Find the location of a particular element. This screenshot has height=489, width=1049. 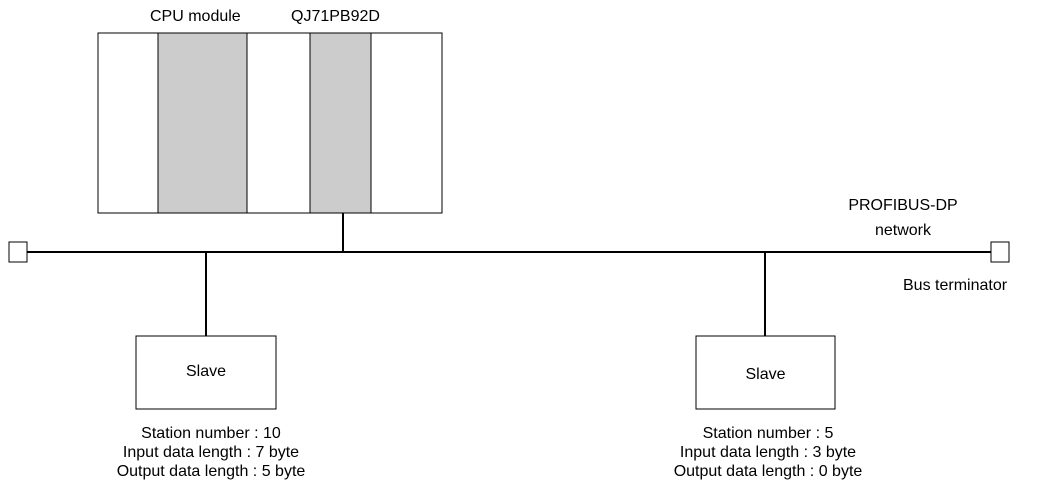

slave-1-input-length: Input data length : 7 byte is located at coordinates (211, 452).